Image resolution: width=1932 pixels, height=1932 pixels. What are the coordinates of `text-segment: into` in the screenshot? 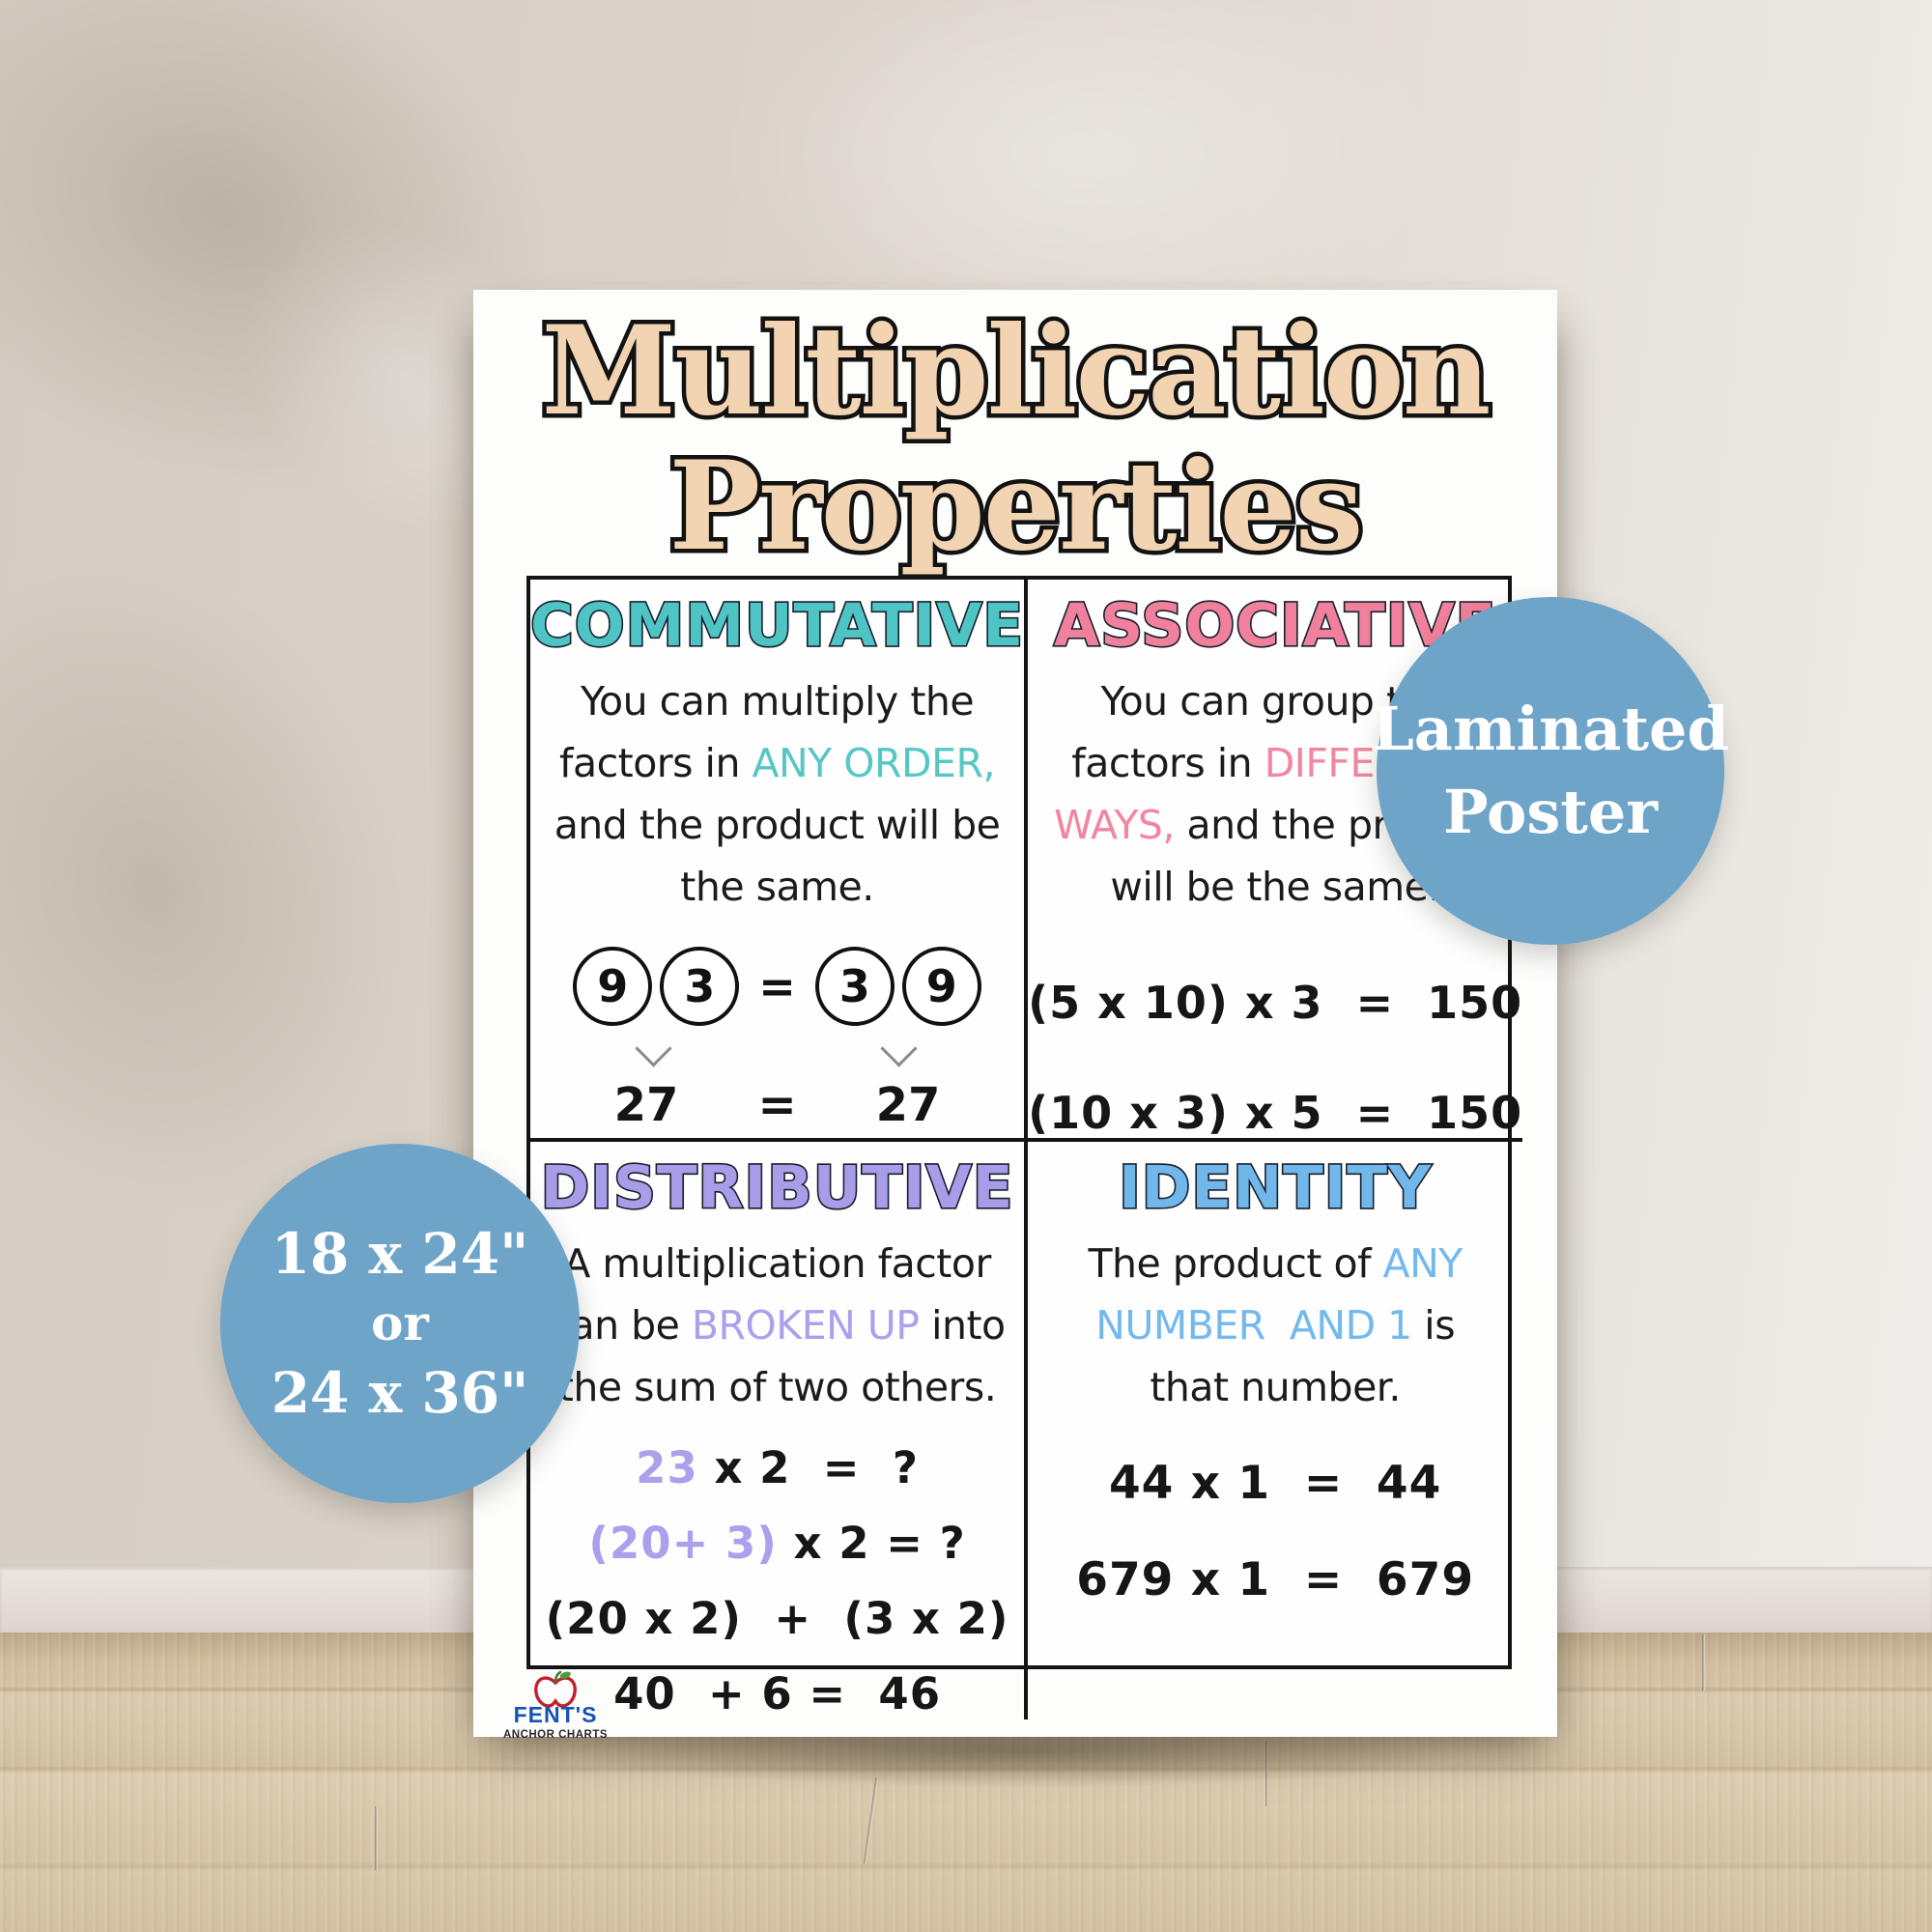 It's located at (962, 1325).